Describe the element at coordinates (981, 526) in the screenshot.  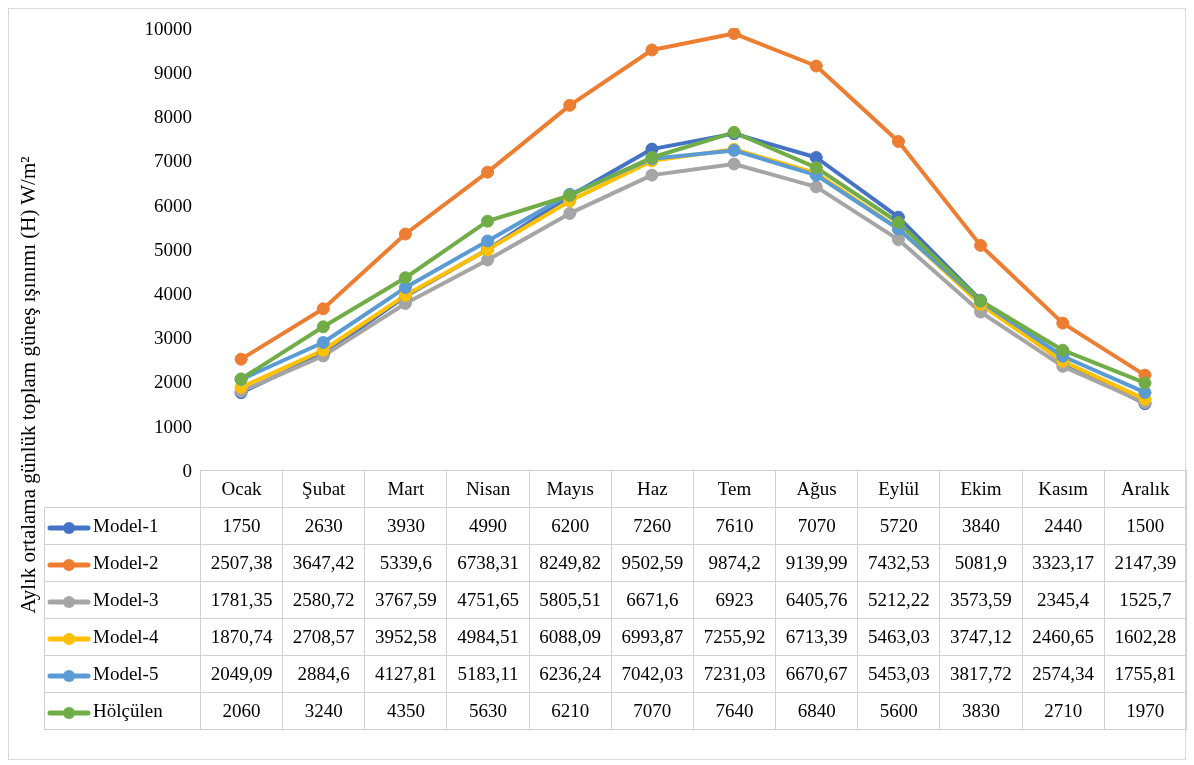
I see `data-label: 3840` at that location.